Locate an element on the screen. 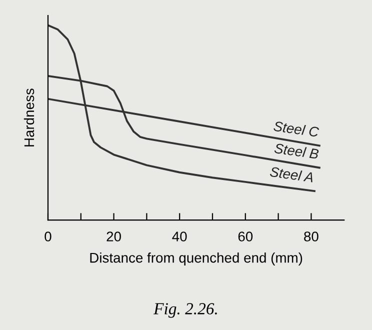  text: Steel C is located at coordinates (296, 129).